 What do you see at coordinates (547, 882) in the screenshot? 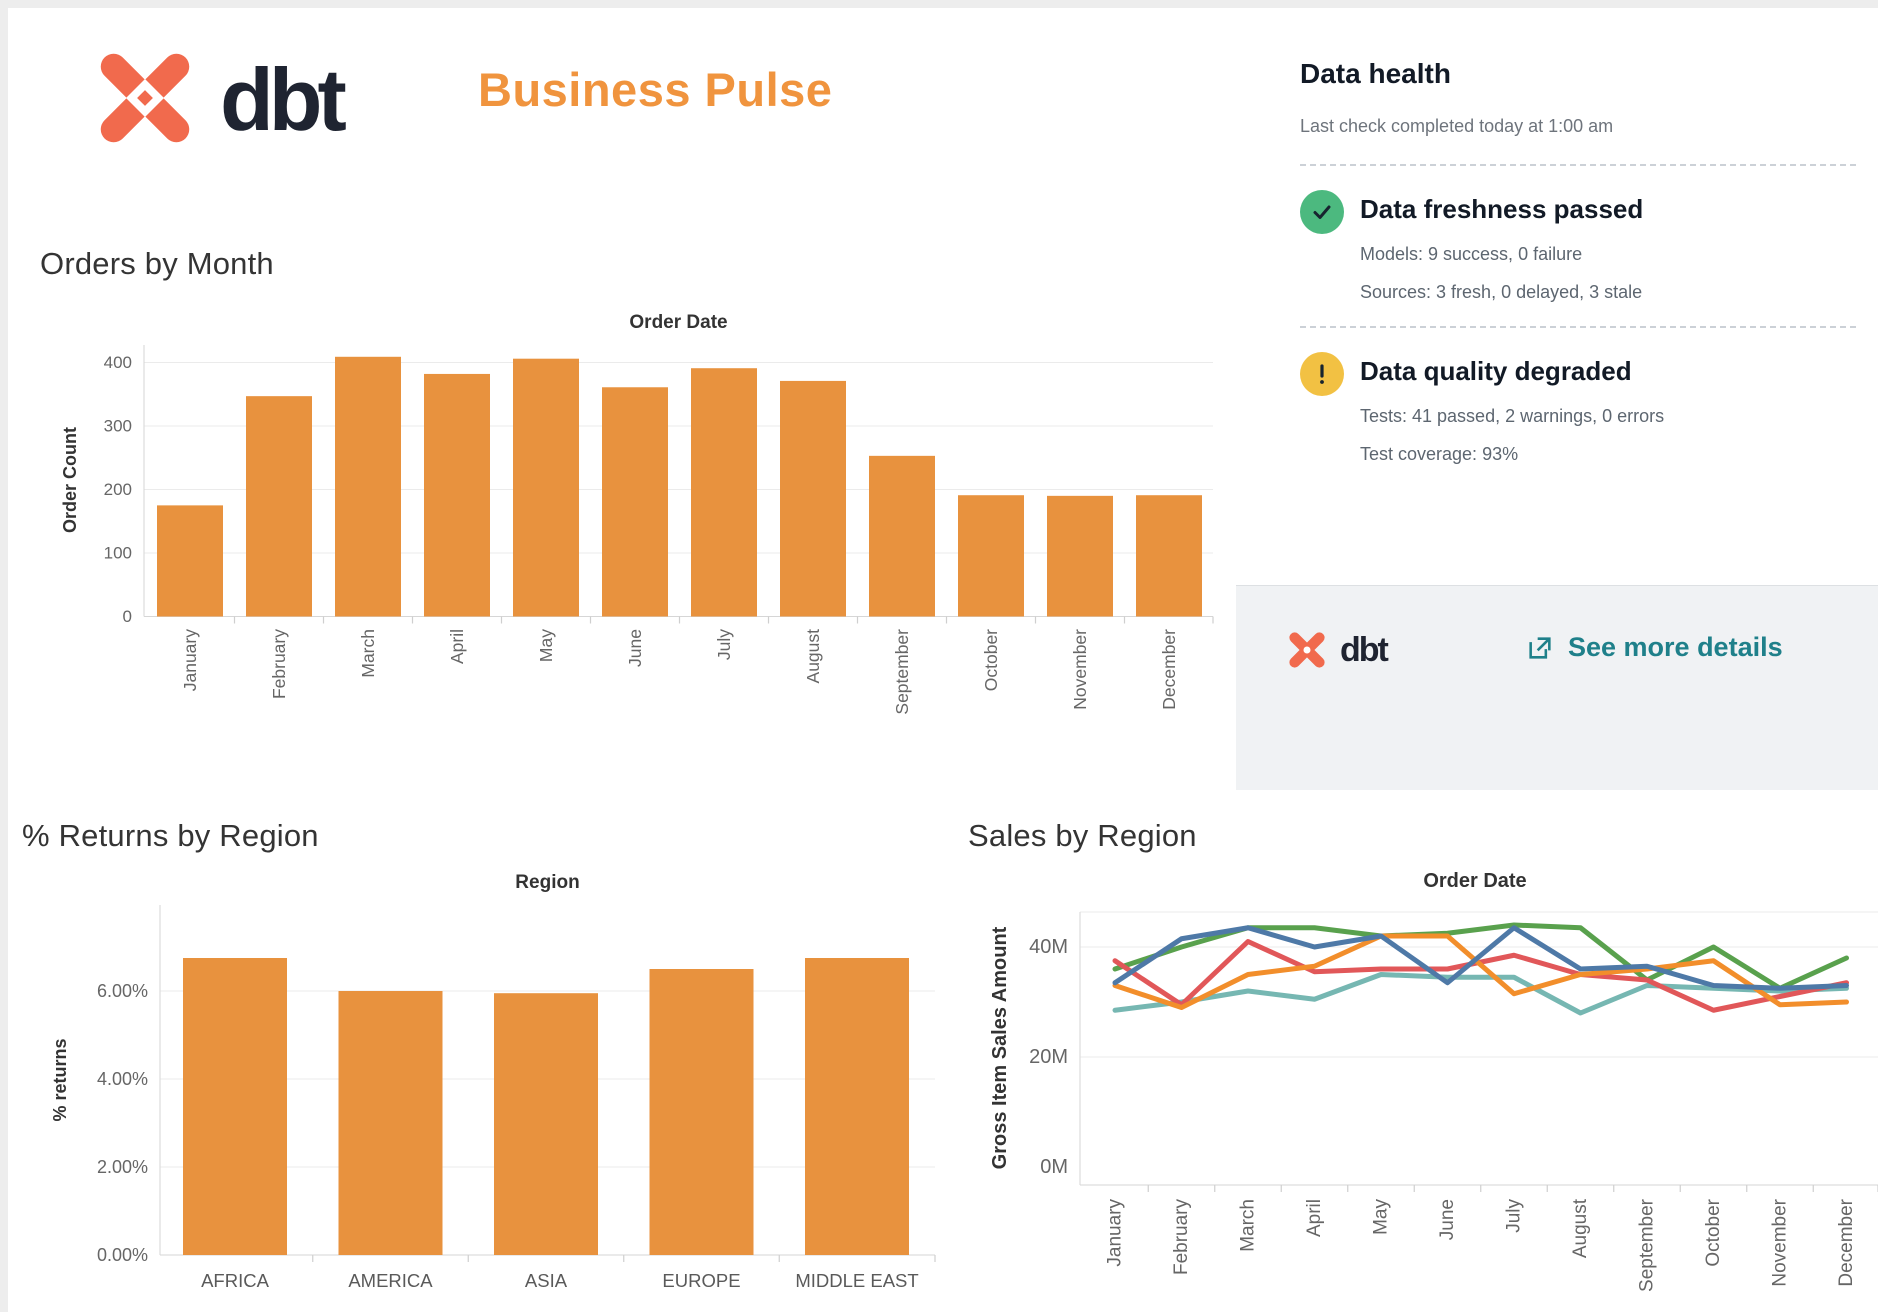
I see `returns-x-axis-title: Region` at bounding box center [547, 882].